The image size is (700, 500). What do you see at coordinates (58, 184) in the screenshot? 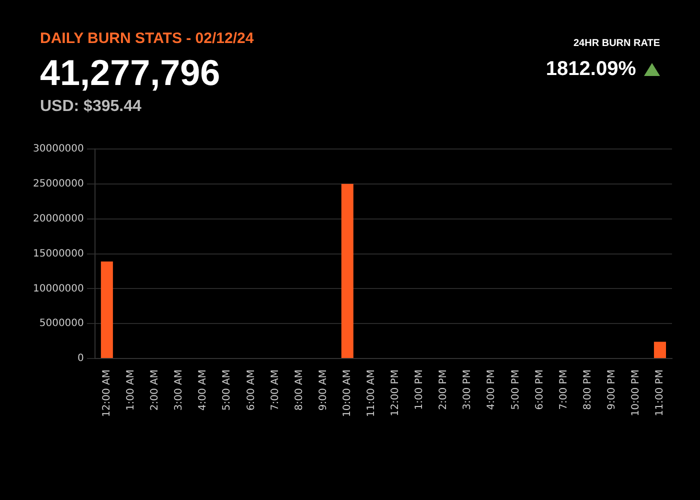
I see `y-tick-label: 25000000` at bounding box center [58, 184].